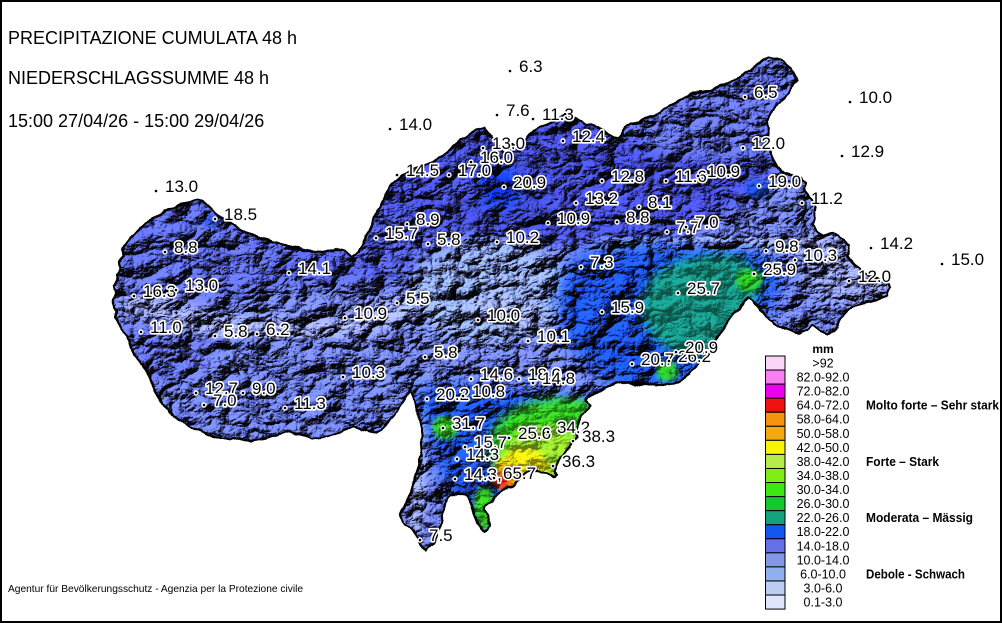  I want to click on svg-text: 9.8, so click(787, 246).